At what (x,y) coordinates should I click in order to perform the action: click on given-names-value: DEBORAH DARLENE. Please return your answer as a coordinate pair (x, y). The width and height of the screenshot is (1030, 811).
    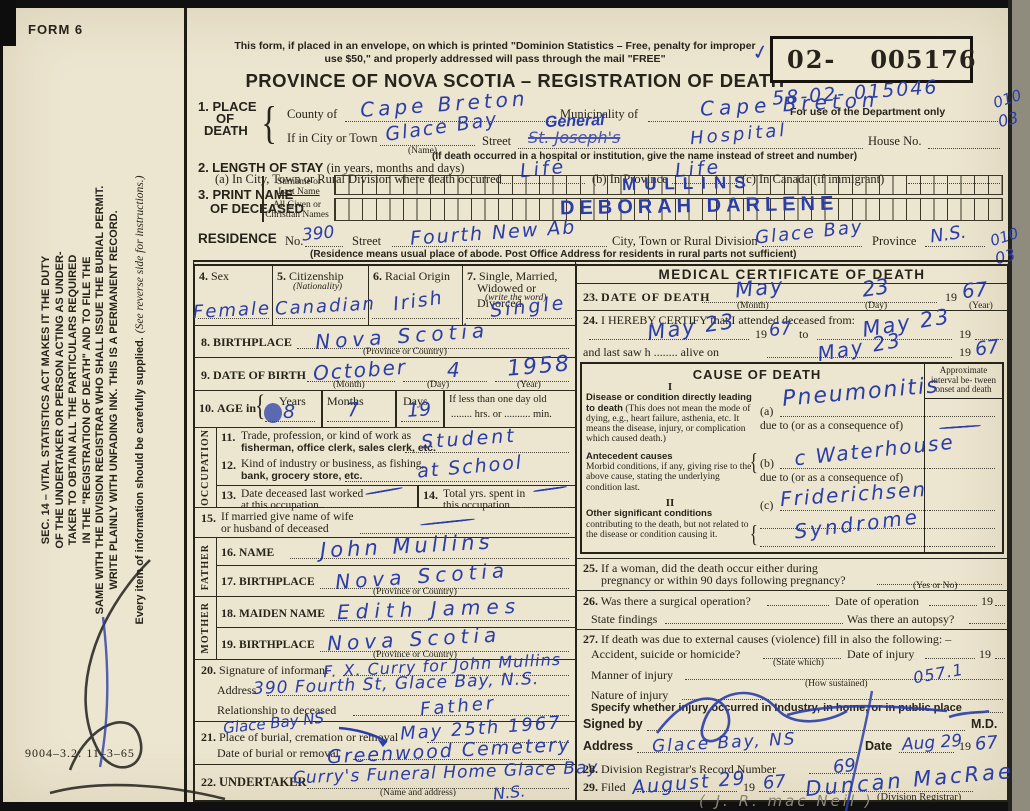
    Looking at the image, I should click on (699, 206).